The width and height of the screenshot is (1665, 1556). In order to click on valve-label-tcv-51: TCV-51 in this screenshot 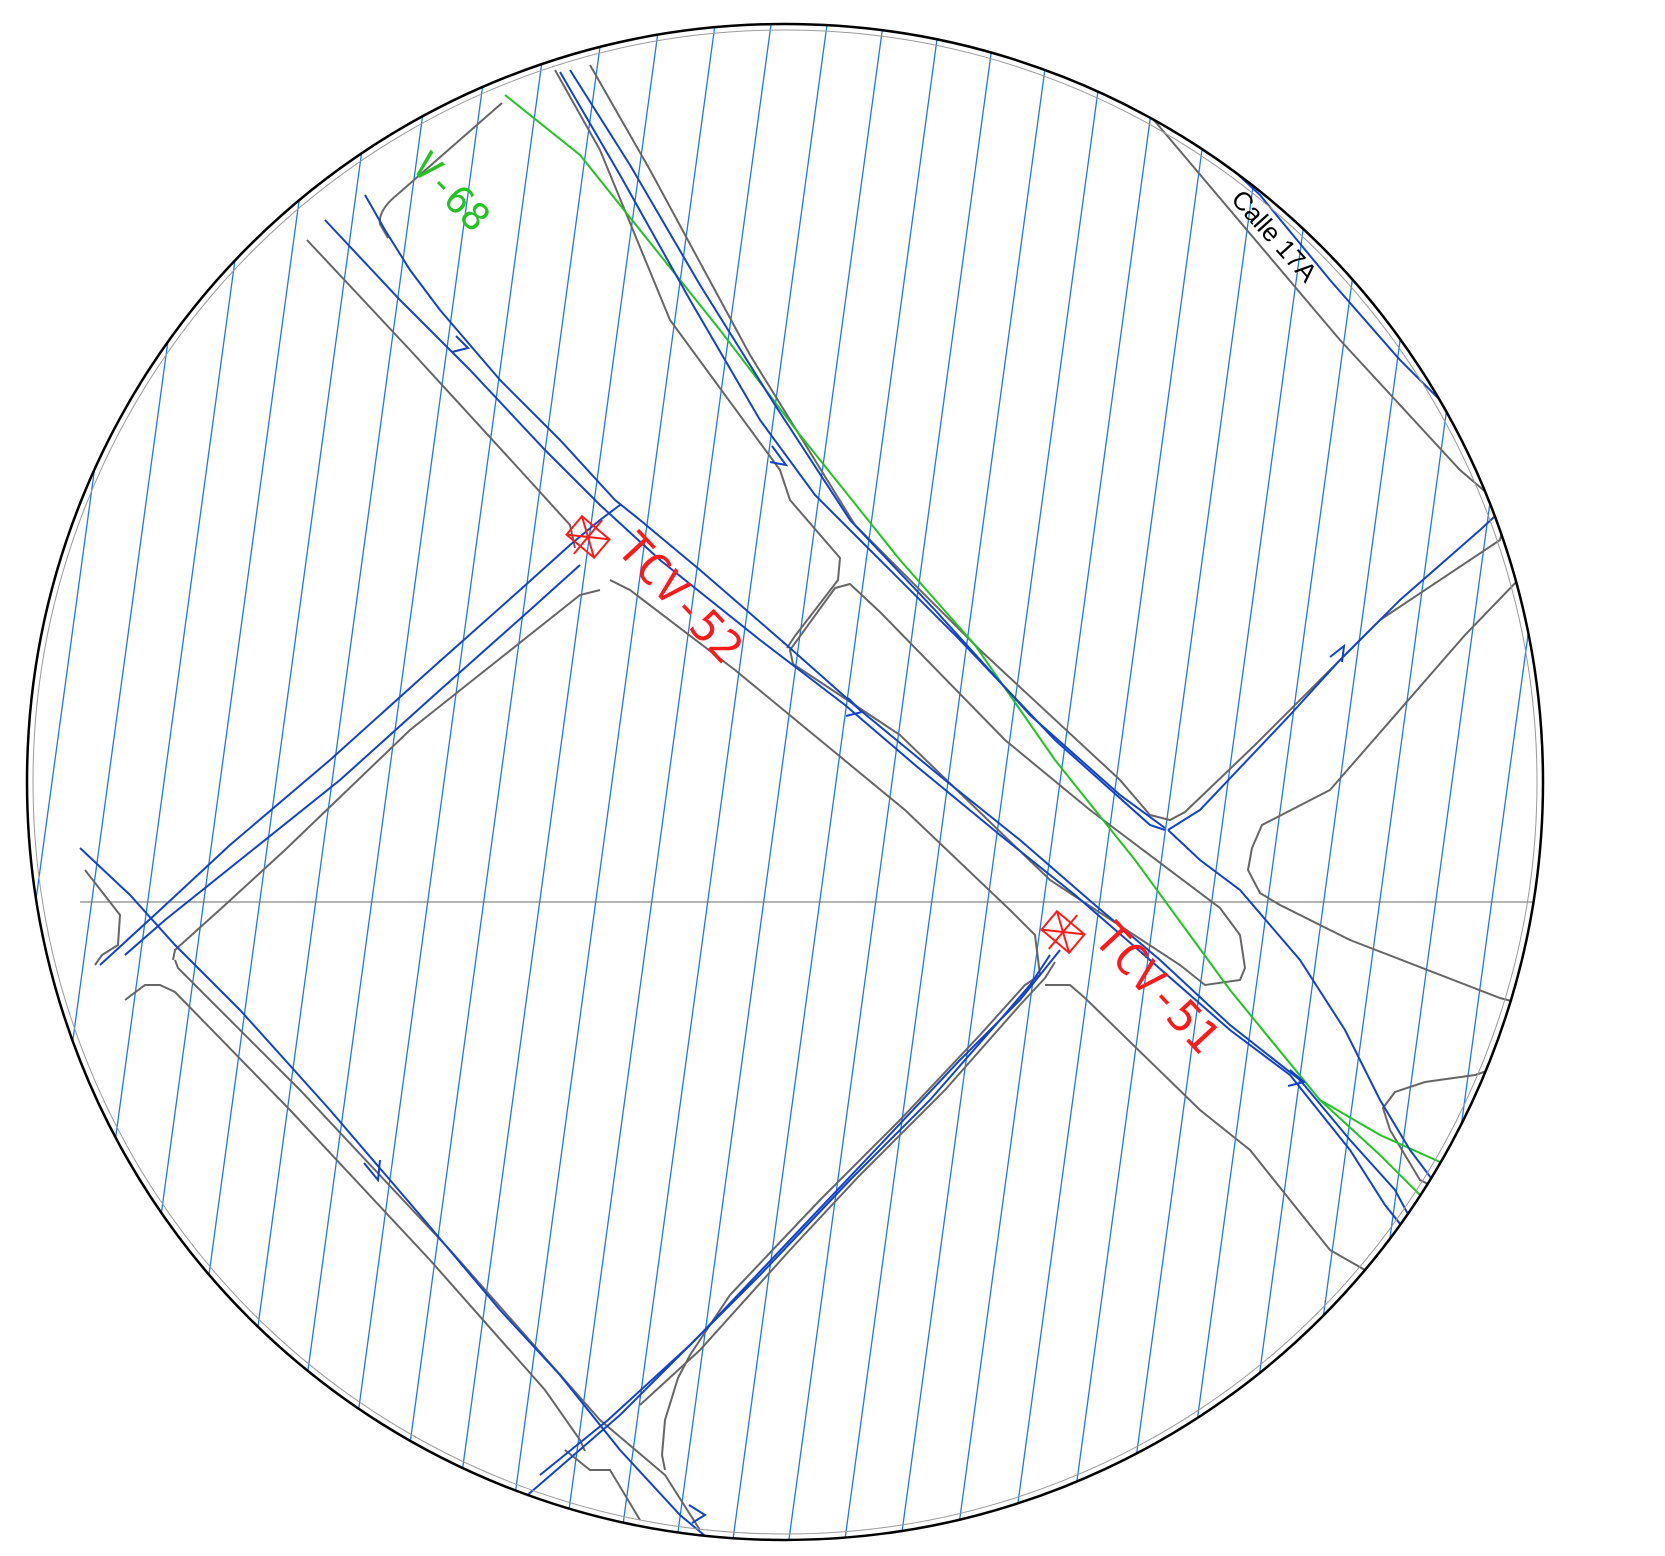, I will do `click(1157, 988)`.